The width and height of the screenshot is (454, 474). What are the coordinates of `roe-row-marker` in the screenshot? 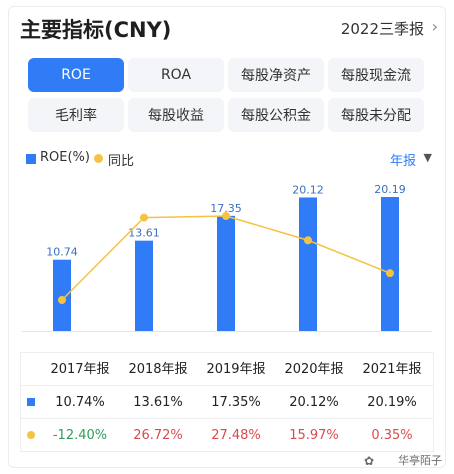 It's located at (31, 402).